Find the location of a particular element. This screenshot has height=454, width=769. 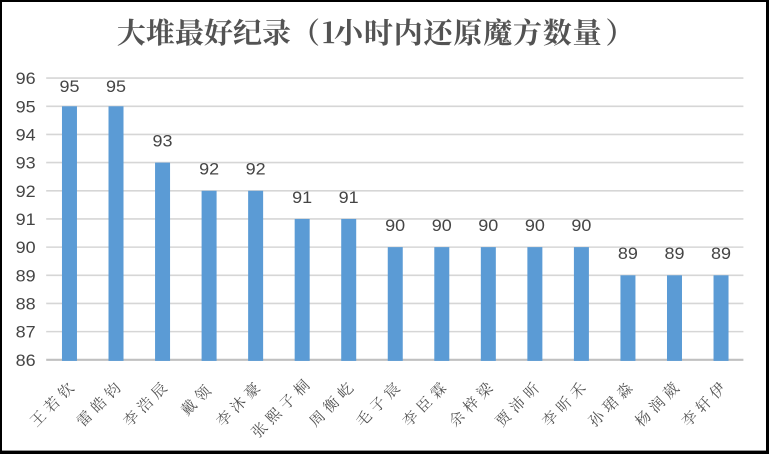

svg-text: 96 is located at coordinates (26, 79).